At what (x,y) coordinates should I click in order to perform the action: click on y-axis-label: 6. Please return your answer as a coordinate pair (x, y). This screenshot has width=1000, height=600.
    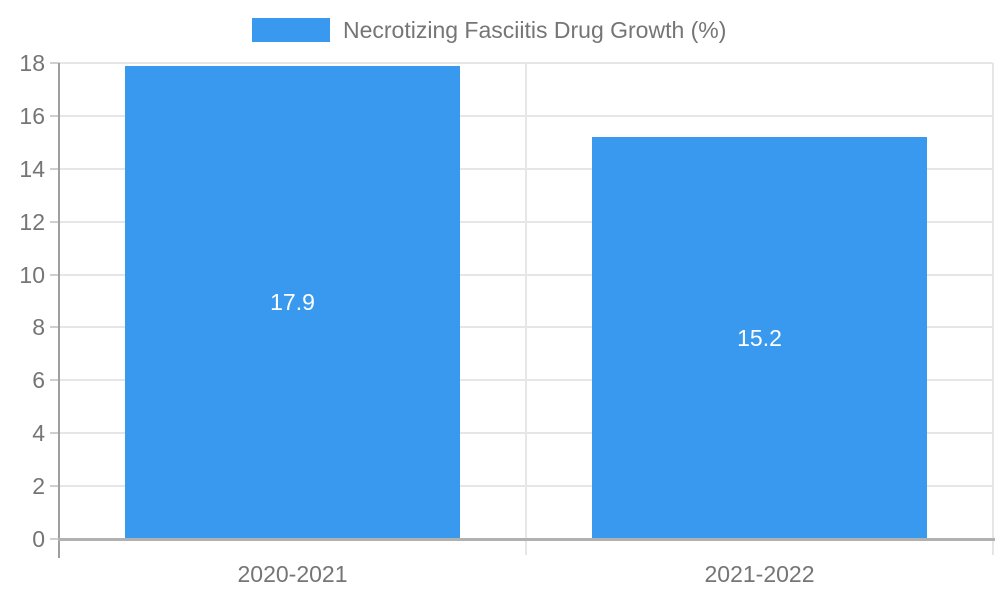
    Looking at the image, I should click on (38, 380).